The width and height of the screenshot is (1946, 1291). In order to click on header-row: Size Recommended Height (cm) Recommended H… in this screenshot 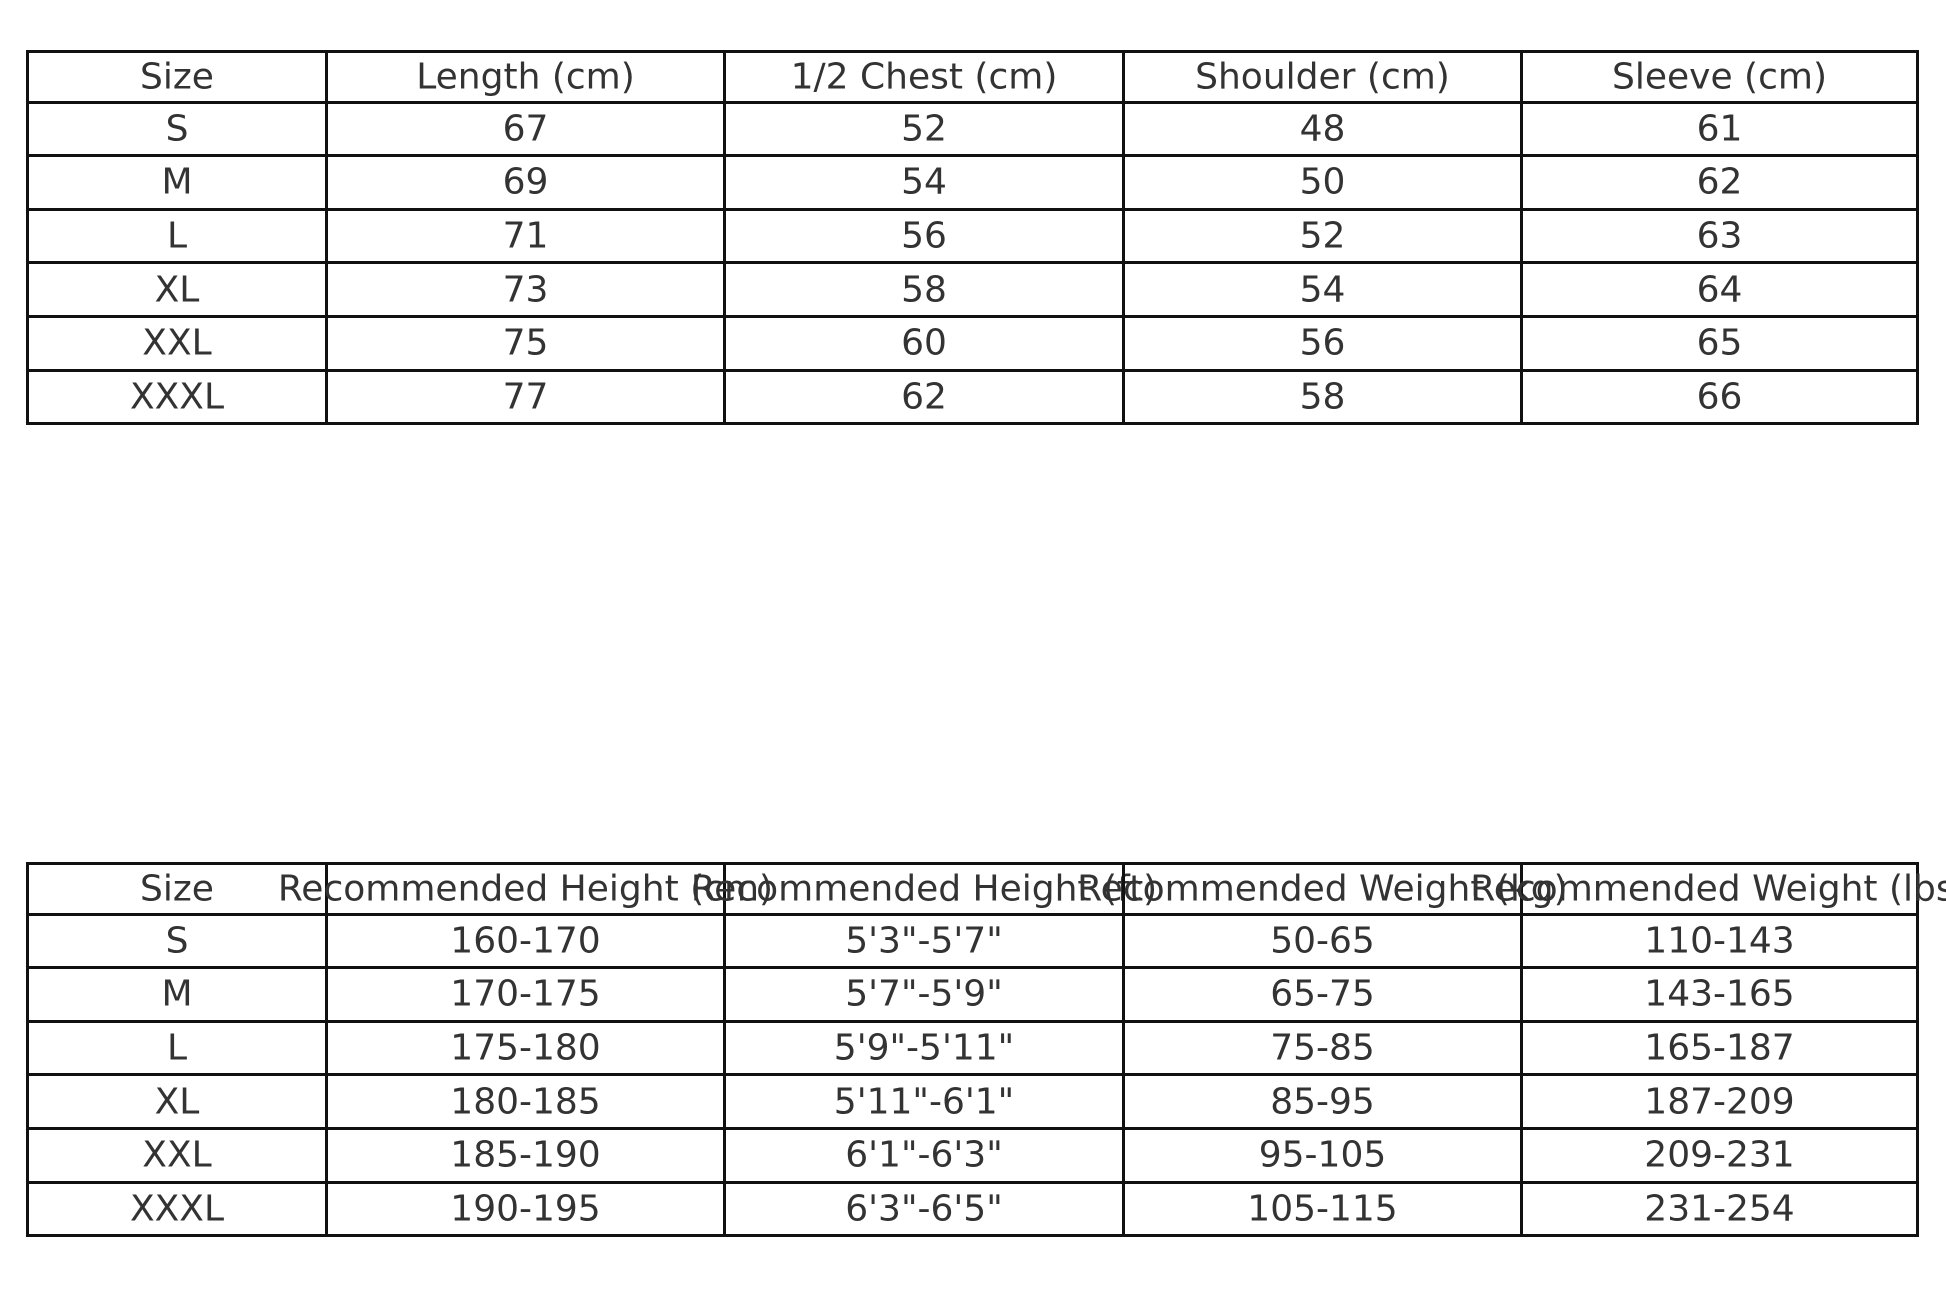, I will do `click(986, 889)`.